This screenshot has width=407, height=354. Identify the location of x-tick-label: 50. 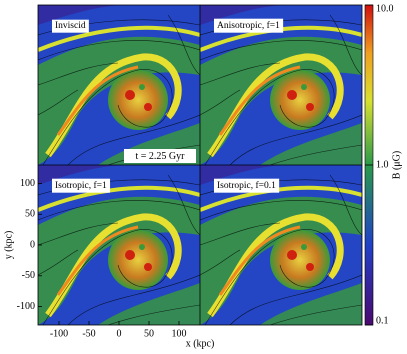
(149, 333).